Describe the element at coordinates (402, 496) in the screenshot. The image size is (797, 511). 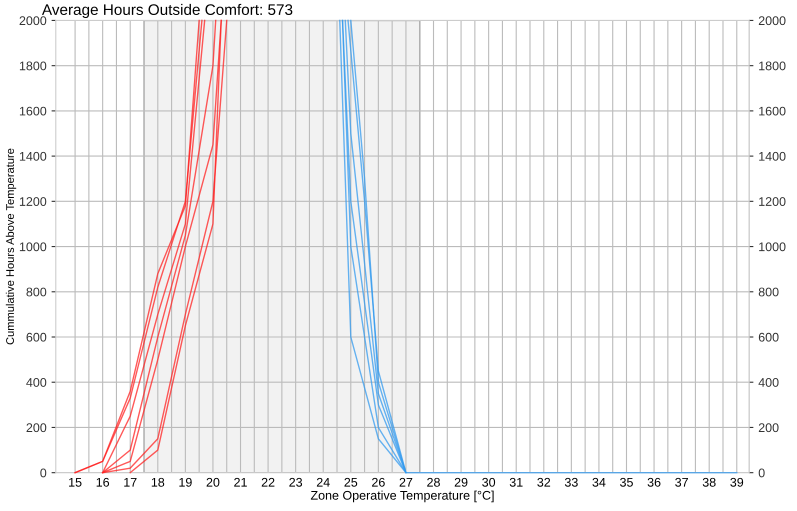
I see `x-axis-title: Zone Operative Temperature [°C]` at that location.